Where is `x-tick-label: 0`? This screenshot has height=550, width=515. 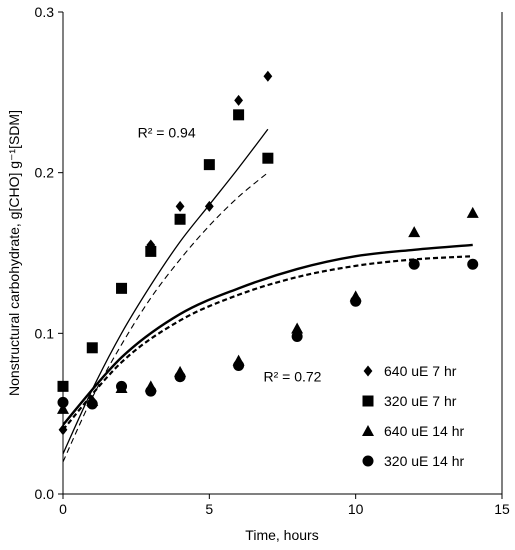
x-tick-label: 0 is located at coordinates (63, 509).